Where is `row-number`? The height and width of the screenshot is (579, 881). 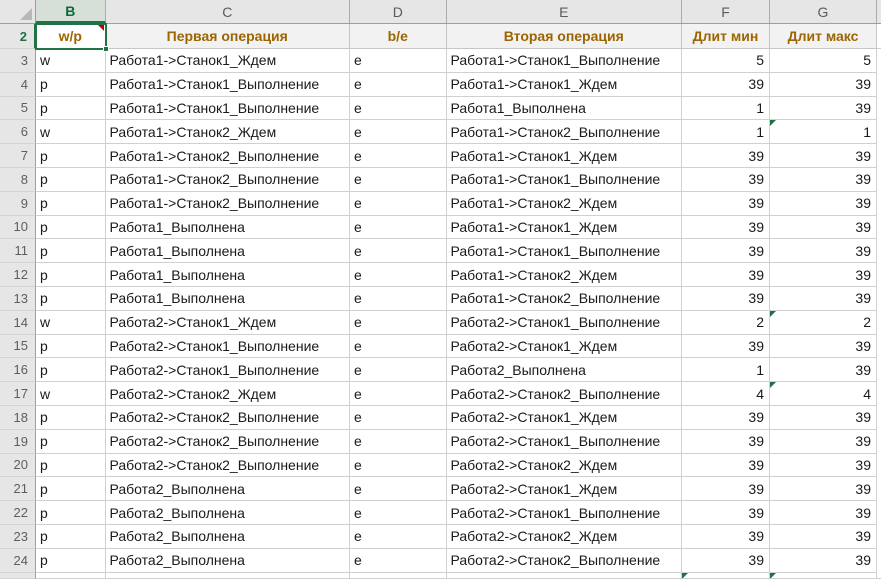
row-number is located at coordinates (18, 575).